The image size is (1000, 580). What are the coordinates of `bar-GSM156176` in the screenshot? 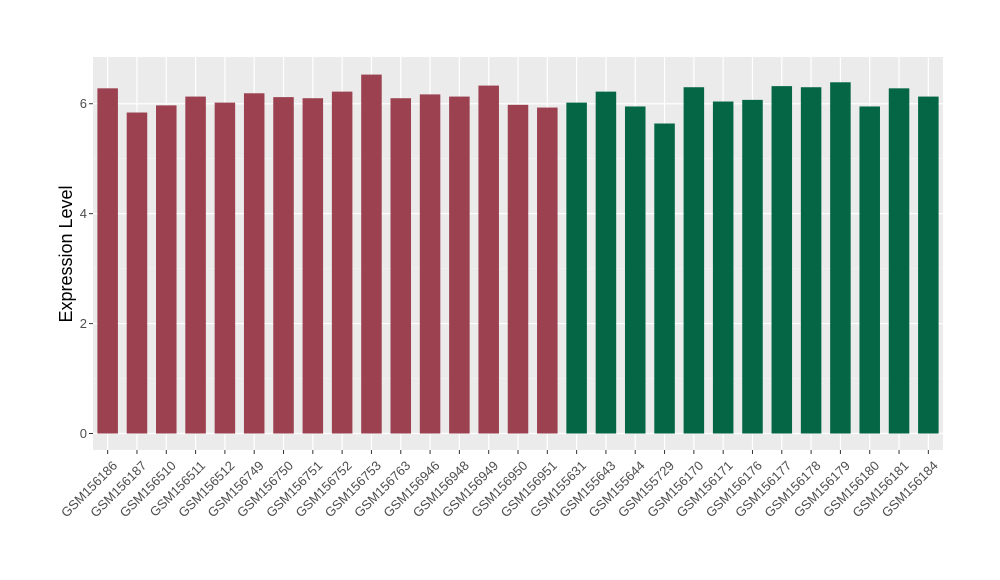 It's located at (752, 266).